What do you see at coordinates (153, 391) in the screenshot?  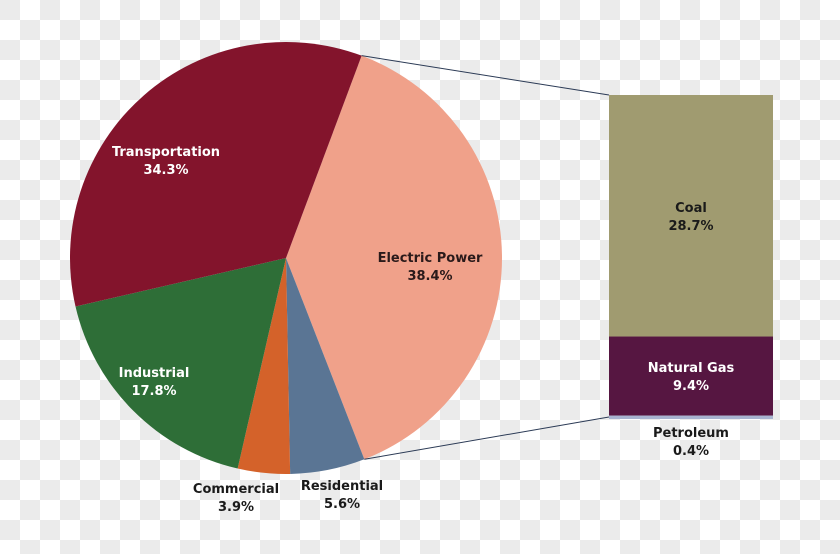 I see `pie-industrial-value: 17.8%` at bounding box center [153, 391].